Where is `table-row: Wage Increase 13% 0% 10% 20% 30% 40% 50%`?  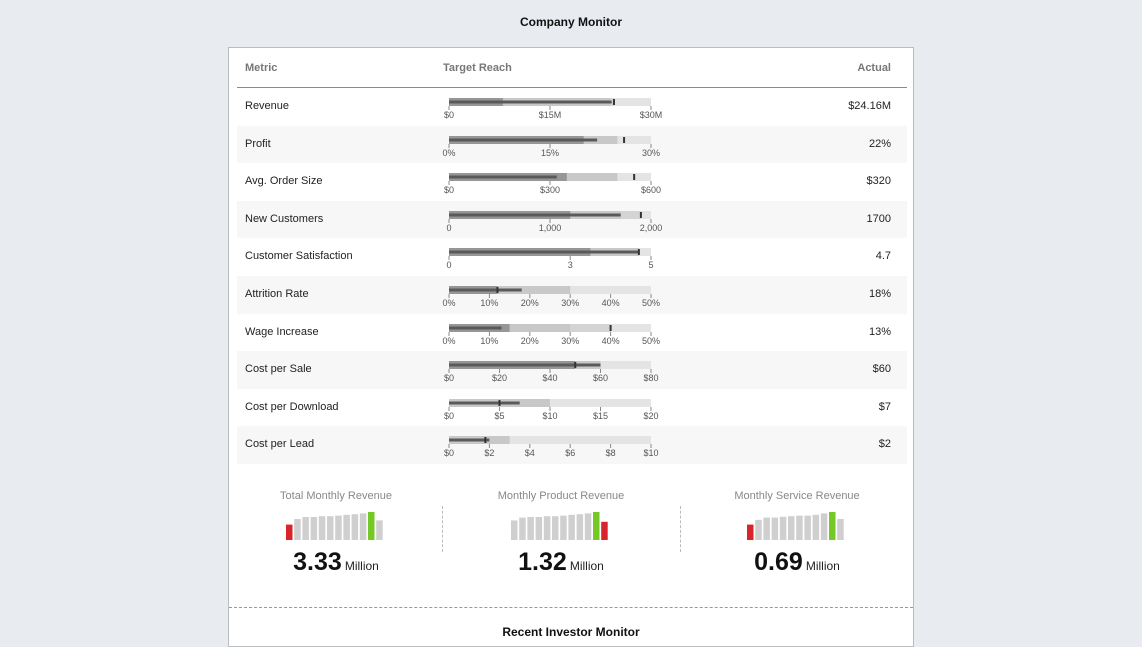 table-row: Wage Increase 13% 0% 10% 20% 30% 40% 50% is located at coordinates (572, 333).